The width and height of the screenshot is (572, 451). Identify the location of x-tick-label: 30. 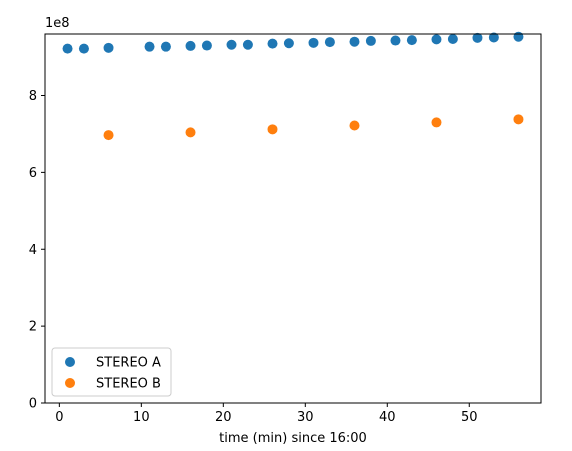
(305, 417).